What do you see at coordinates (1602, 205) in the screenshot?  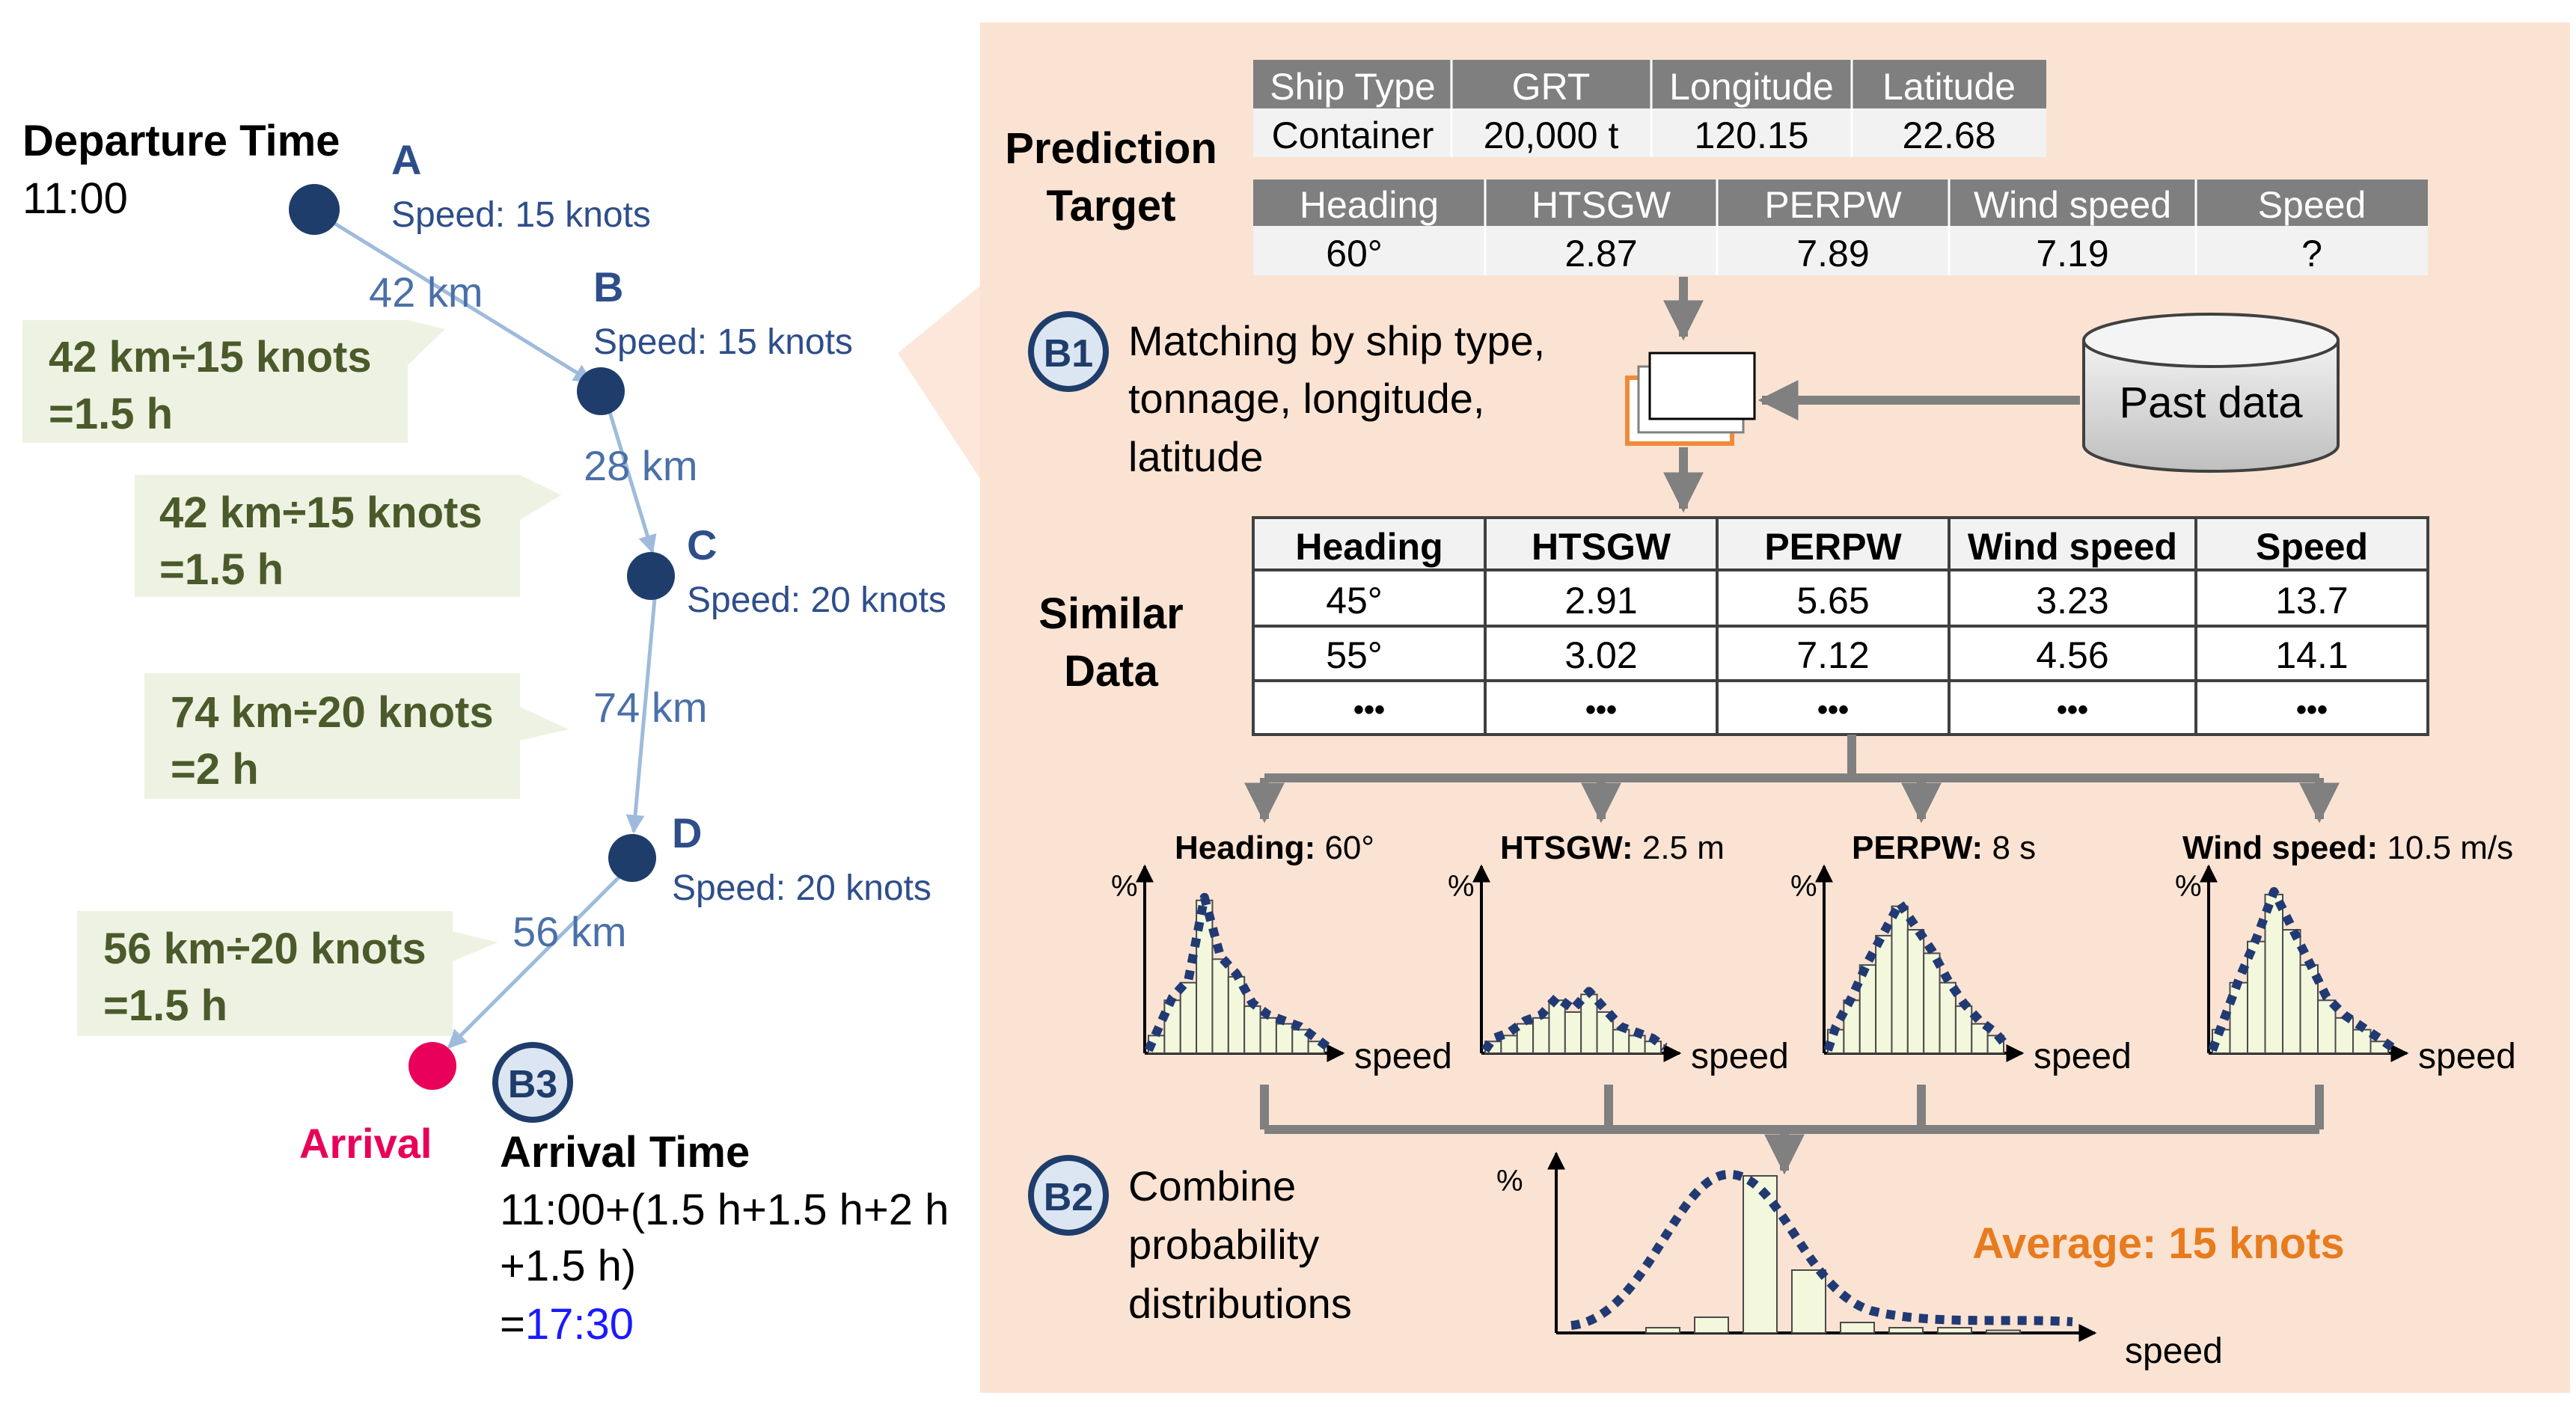 I see `t2-header-htsgw: HTSGW` at bounding box center [1602, 205].